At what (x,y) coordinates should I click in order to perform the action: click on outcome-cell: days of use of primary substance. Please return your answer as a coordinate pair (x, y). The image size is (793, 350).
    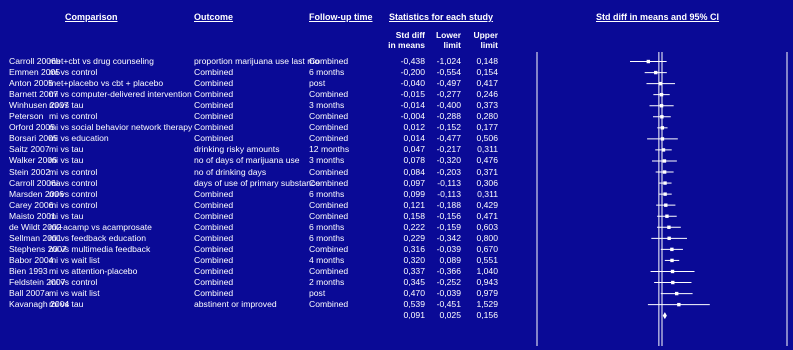
    Looking at the image, I should click on (257, 182).